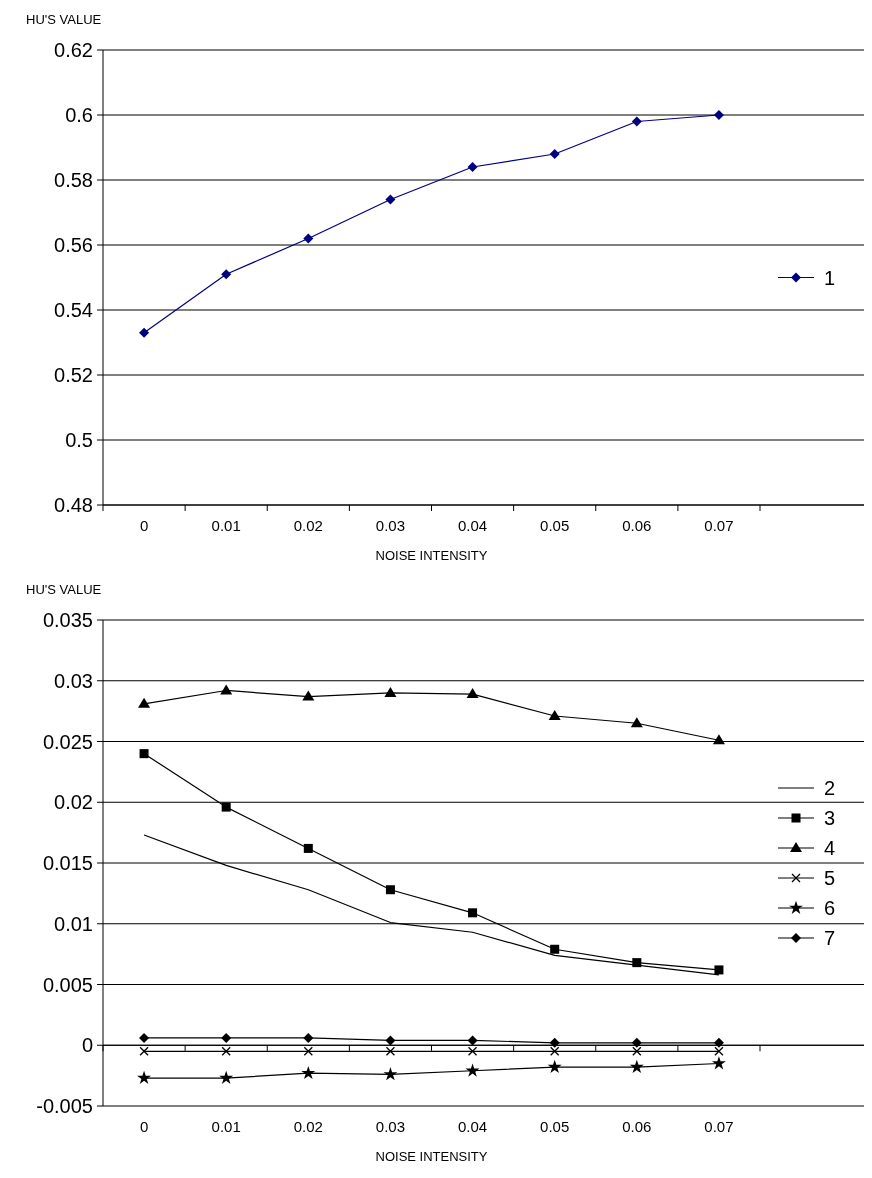 This screenshot has height=1178, width=872. Describe the element at coordinates (830, 938) in the screenshot. I see `legend-label: 7` at that location.